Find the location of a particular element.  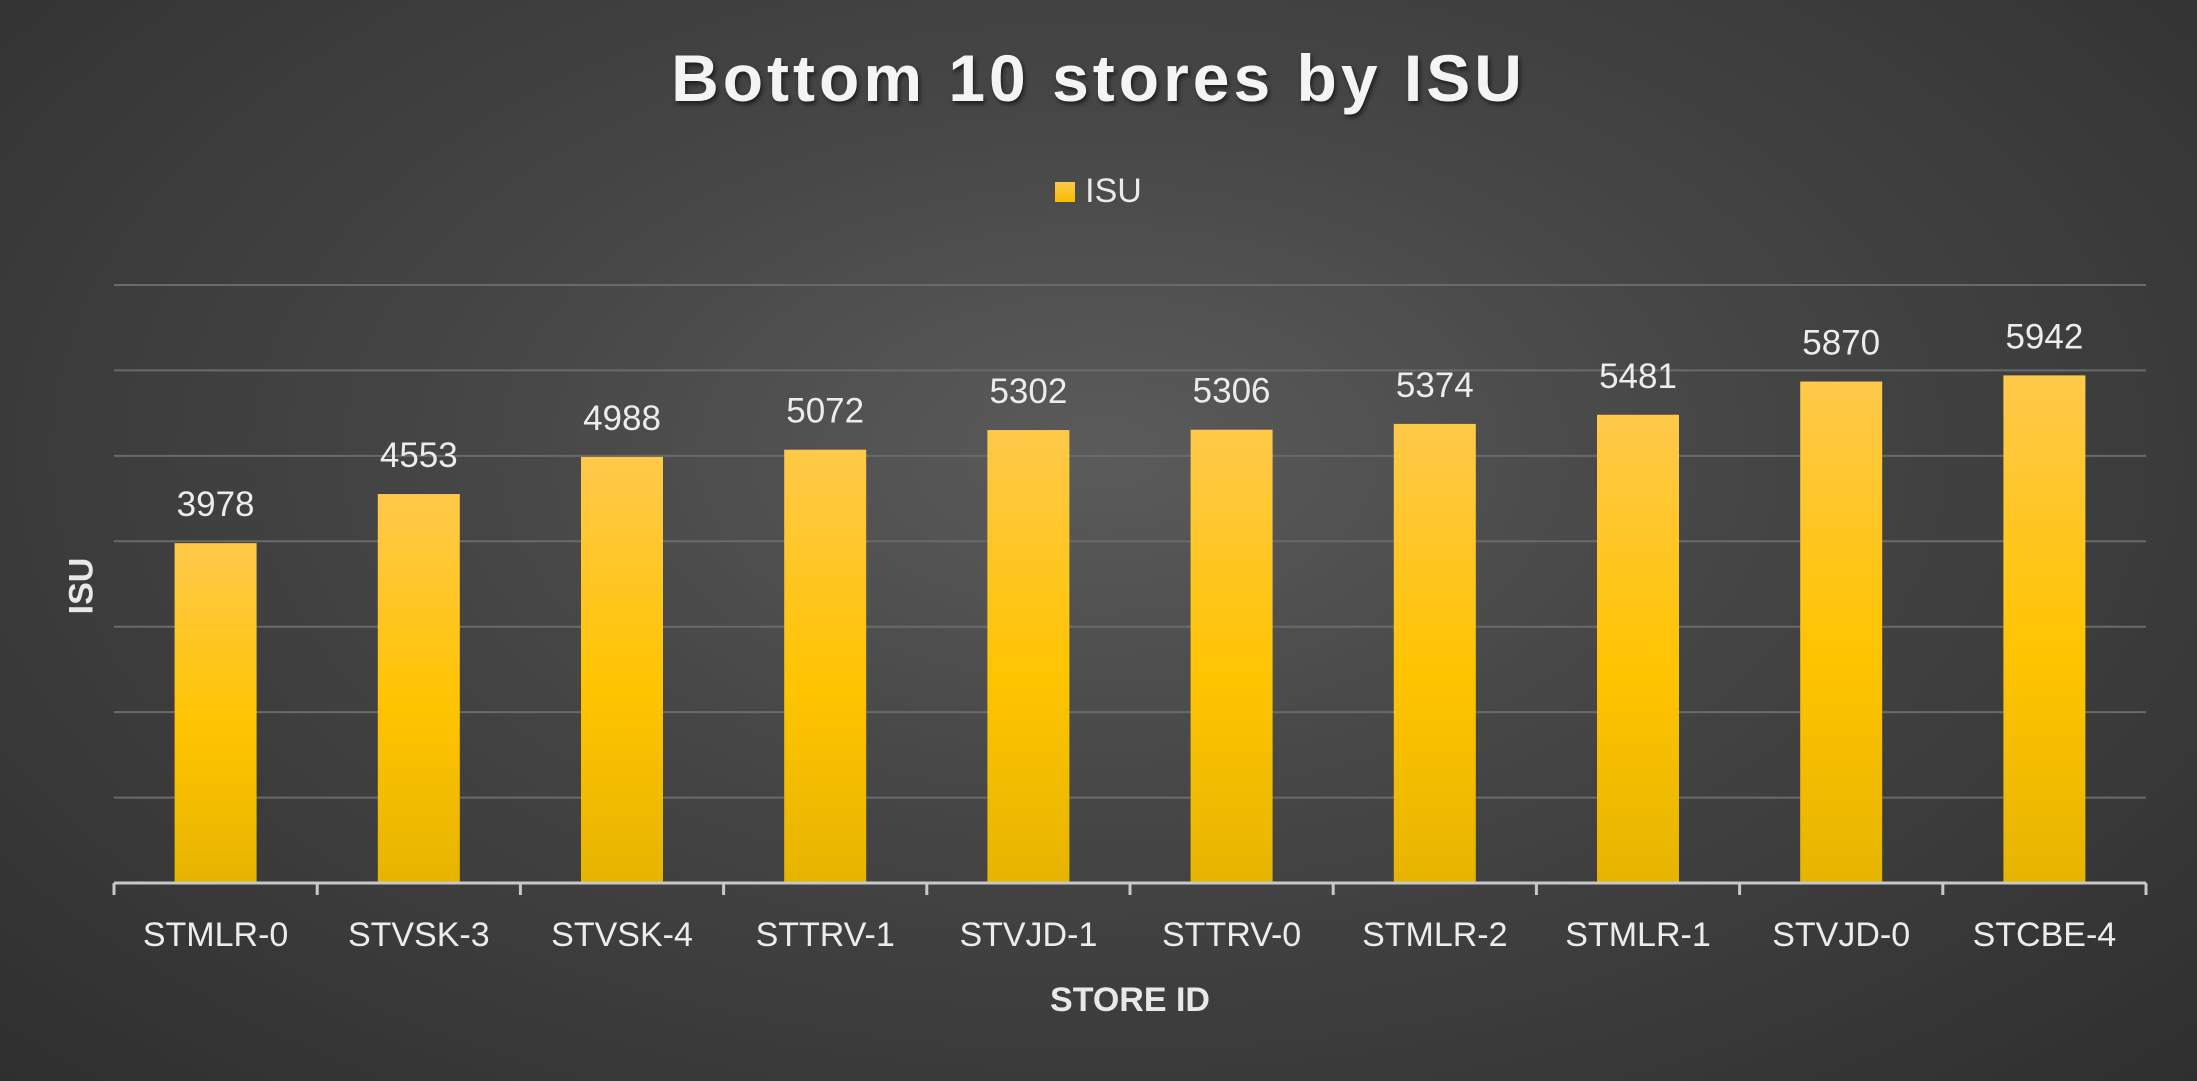

x-tick-label-sttrv-0: STTRV-0 is located at coordinates (1231, 935).